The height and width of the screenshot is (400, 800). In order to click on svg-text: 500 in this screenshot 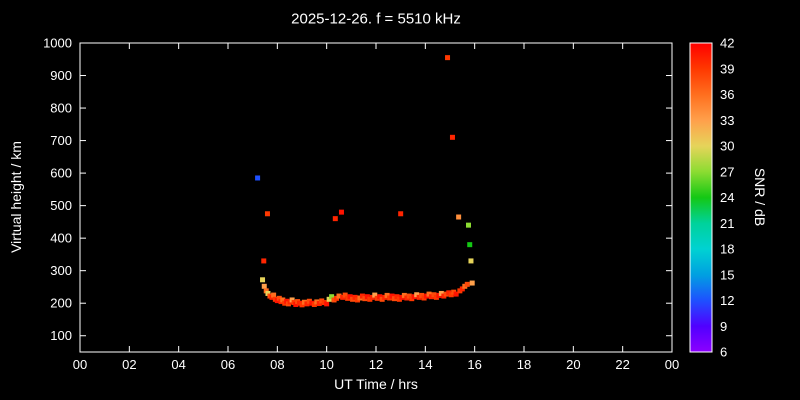, I will do `click(61, 205)`.